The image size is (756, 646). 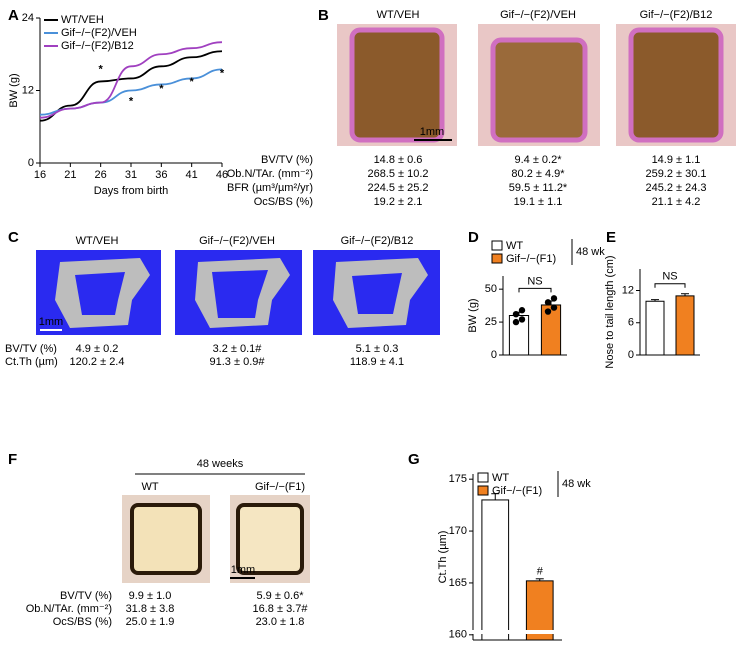 I want to click on table-value: 59.5 ± 11.2*, so click(x=538, y=188).